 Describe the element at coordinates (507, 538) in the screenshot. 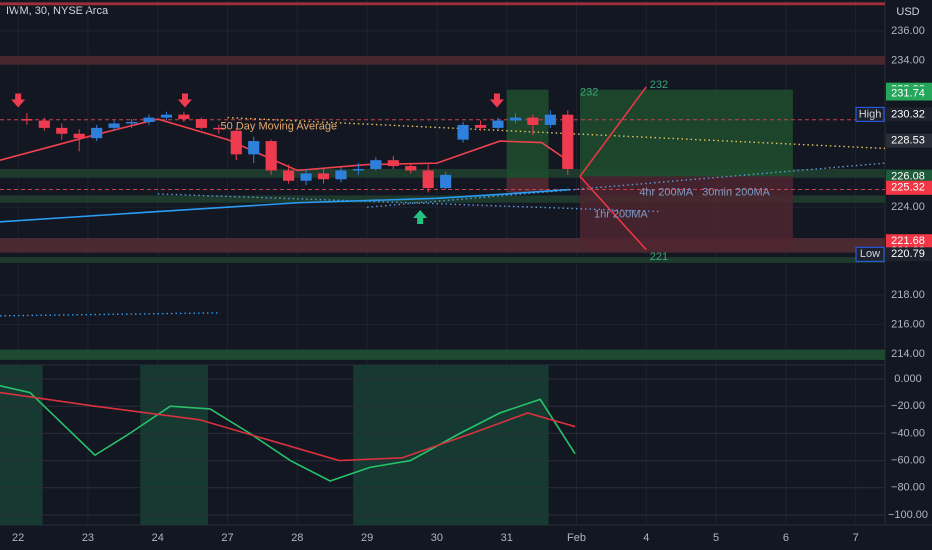

I see `x-tick-label: 31` at that location.